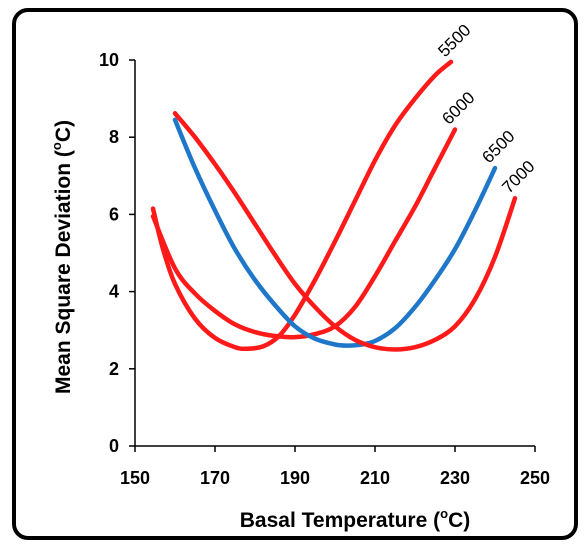 The height and width of the screenshot is (546, 586). I want to click on x-axis-title: Basal Temperature (oC), so click(355, 519).